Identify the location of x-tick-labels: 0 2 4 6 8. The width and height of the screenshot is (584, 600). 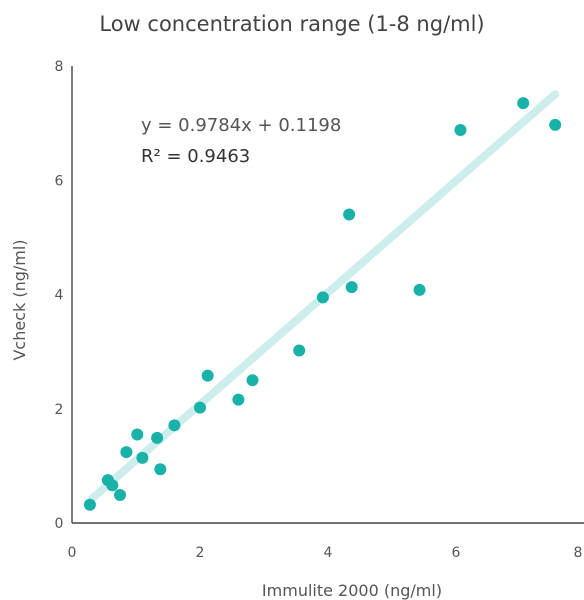
(325, 553).